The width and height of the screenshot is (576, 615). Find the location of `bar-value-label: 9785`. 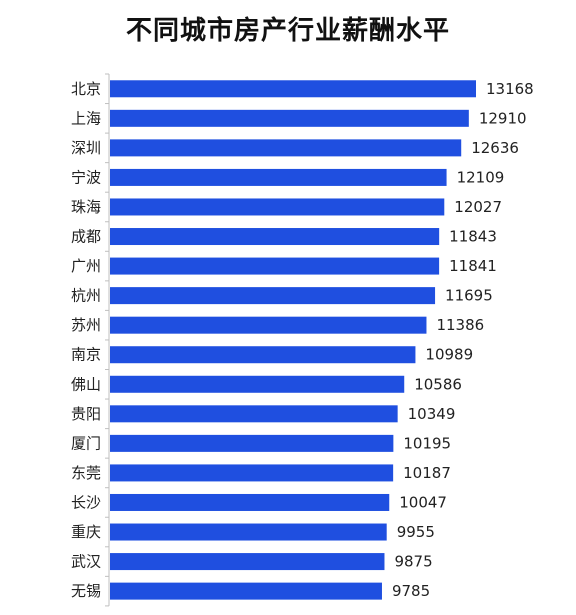

bar-value-label: 9785 is located at coordinates (411, 591).